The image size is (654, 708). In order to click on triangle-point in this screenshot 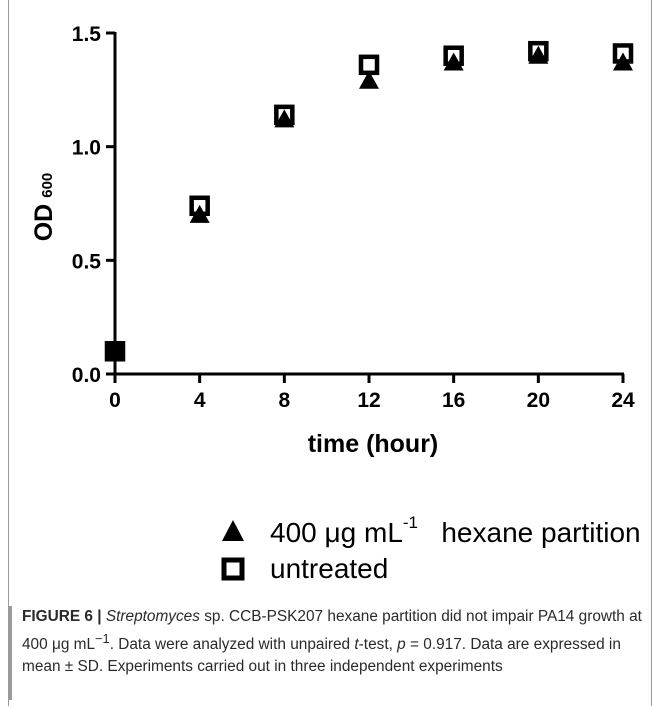, I will do `click(369, 79)`.